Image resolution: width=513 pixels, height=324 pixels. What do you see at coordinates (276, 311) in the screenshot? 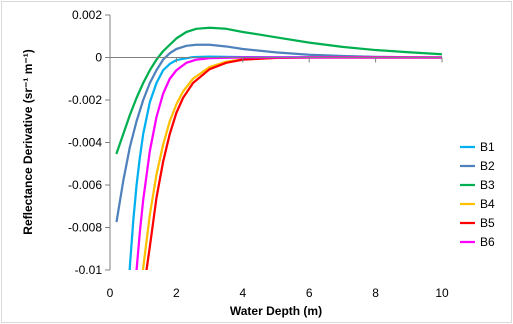
I see `x-axis-title: Water Depth (m)` at bounding box center [276, 311].